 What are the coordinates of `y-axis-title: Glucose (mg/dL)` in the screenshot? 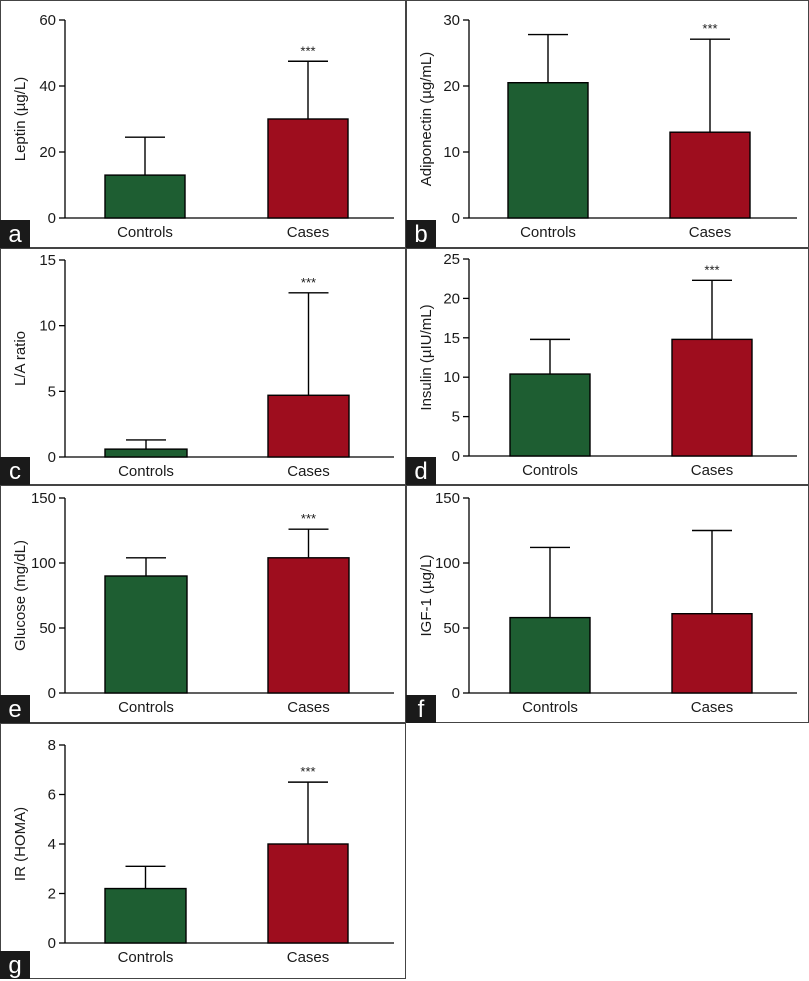 It's located at (20, 595).